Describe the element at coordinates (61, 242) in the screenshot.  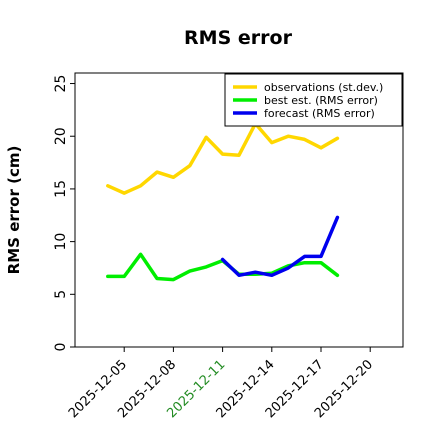
I see `y-tick-label: 10` at that location.